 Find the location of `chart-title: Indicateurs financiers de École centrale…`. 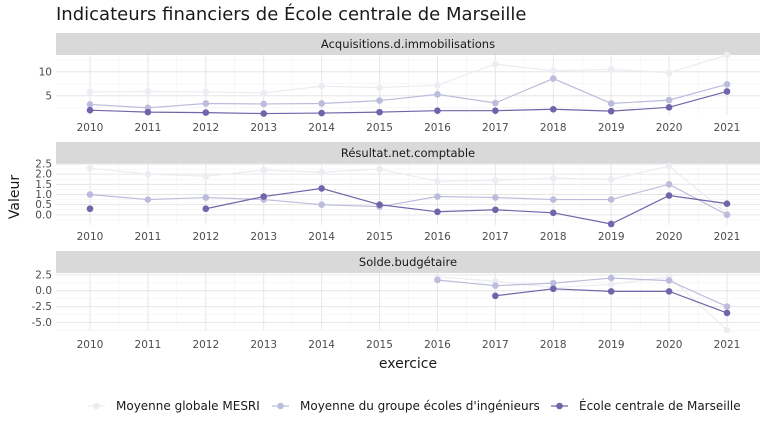

chart-title: Indicateurs financiers de École centrale… is located at coordinates (291, 14).